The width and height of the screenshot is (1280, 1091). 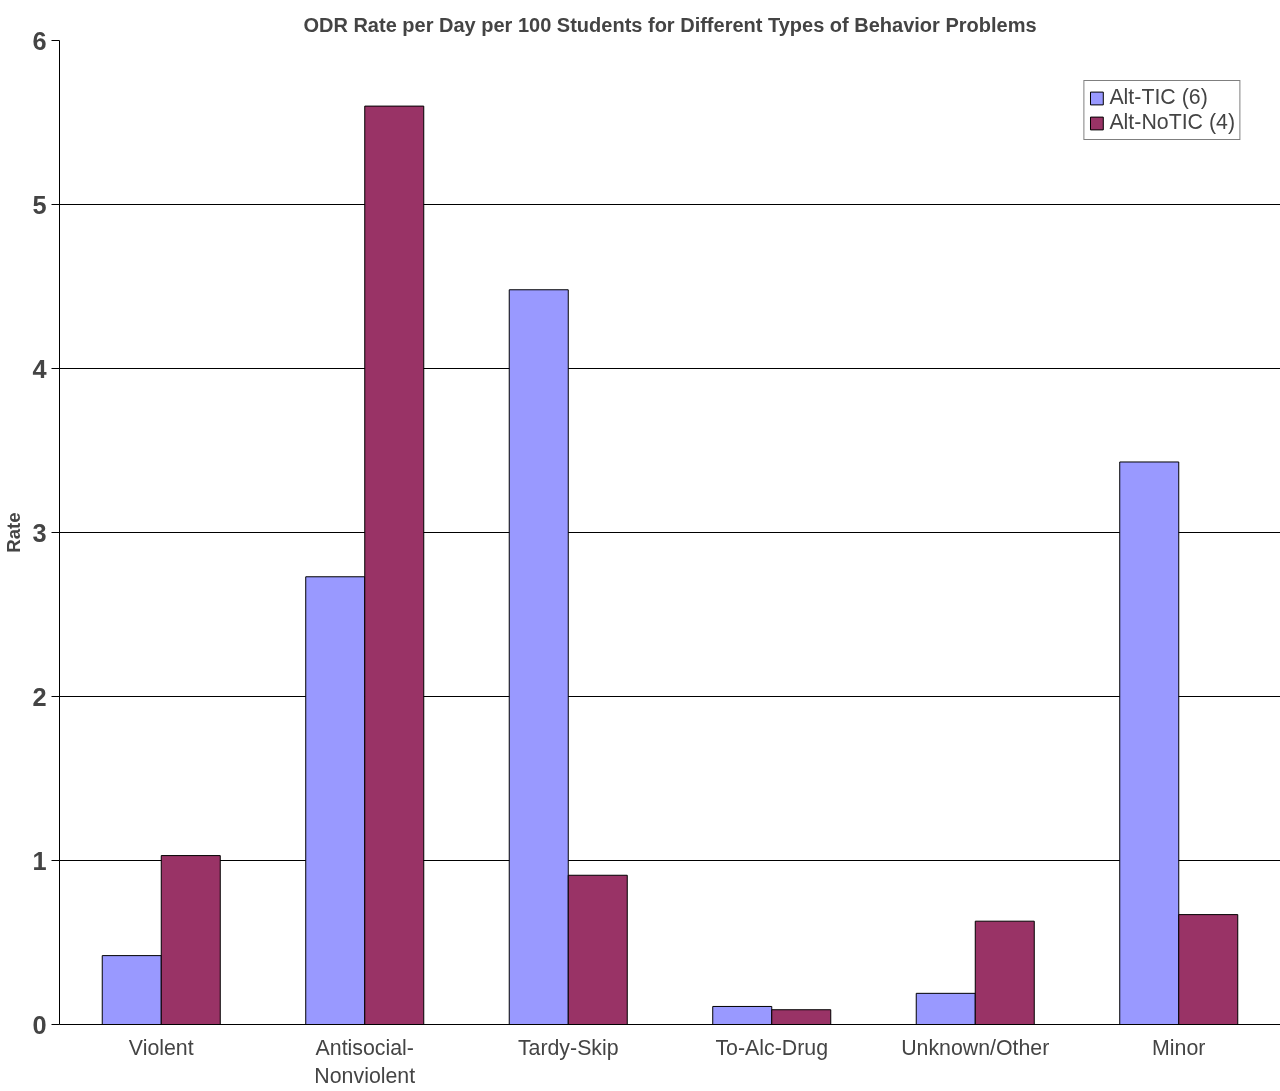 I want to click on legend-label: Alt-NoTIC (4), so click(x=1172, y=122).